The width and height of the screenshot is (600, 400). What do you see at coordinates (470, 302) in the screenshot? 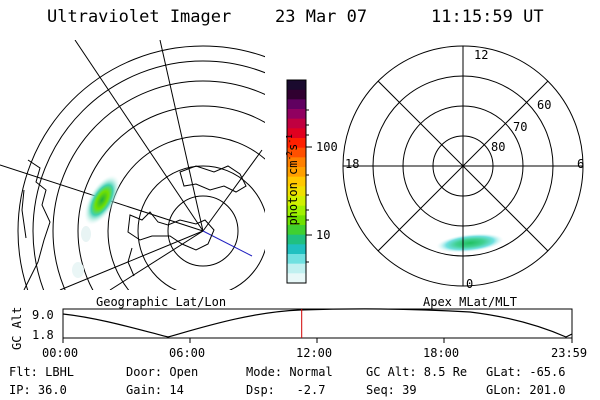
I see `apex-caption: Apex MLat/MLT` at bounding box center [470, 302].